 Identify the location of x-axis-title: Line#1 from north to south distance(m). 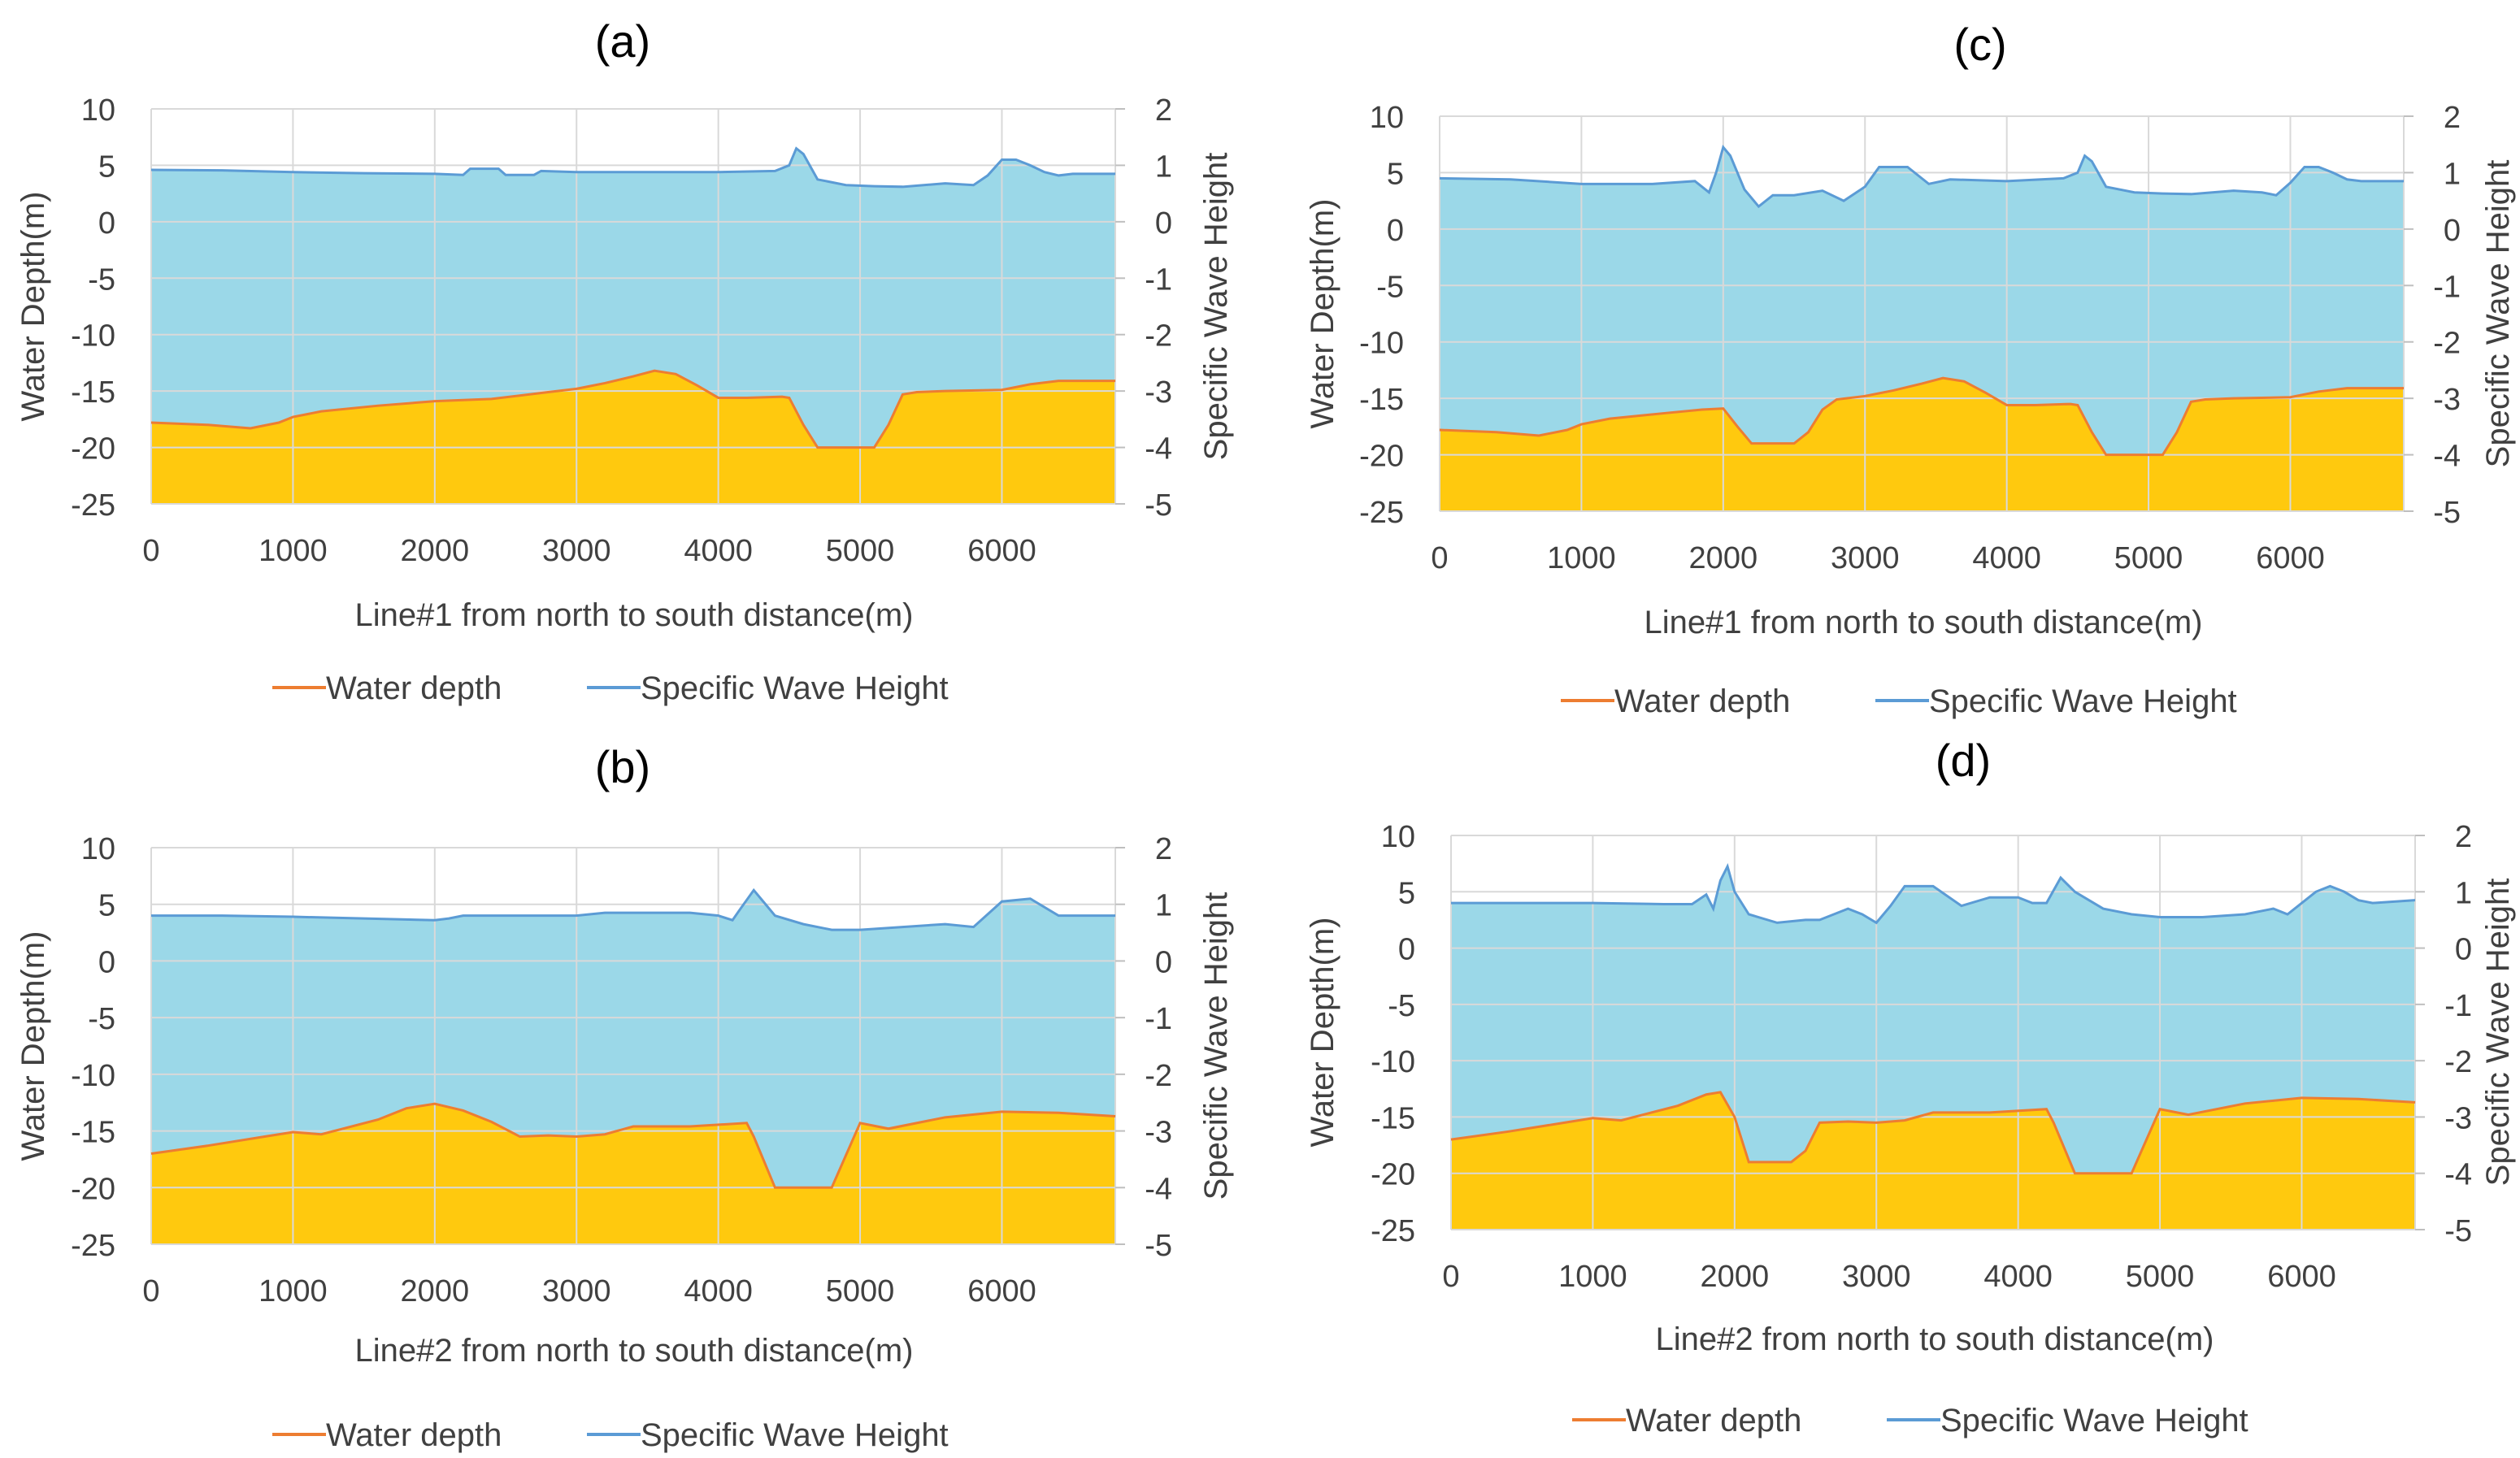
(1923, 622).